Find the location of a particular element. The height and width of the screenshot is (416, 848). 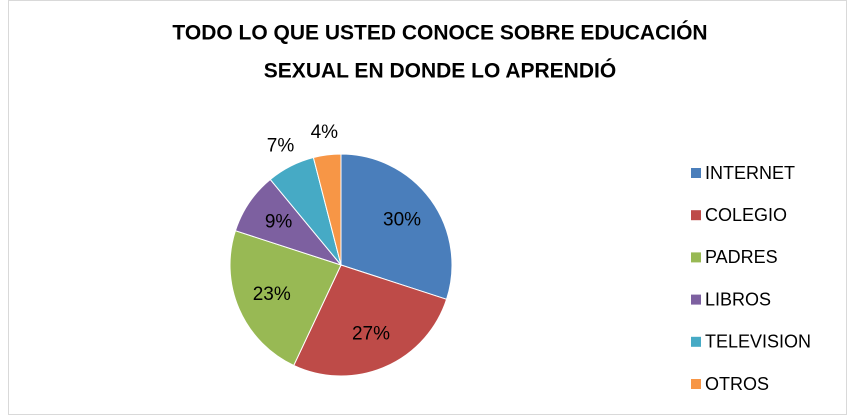

legend-label: OTROS is located at coordinates (737, 384).